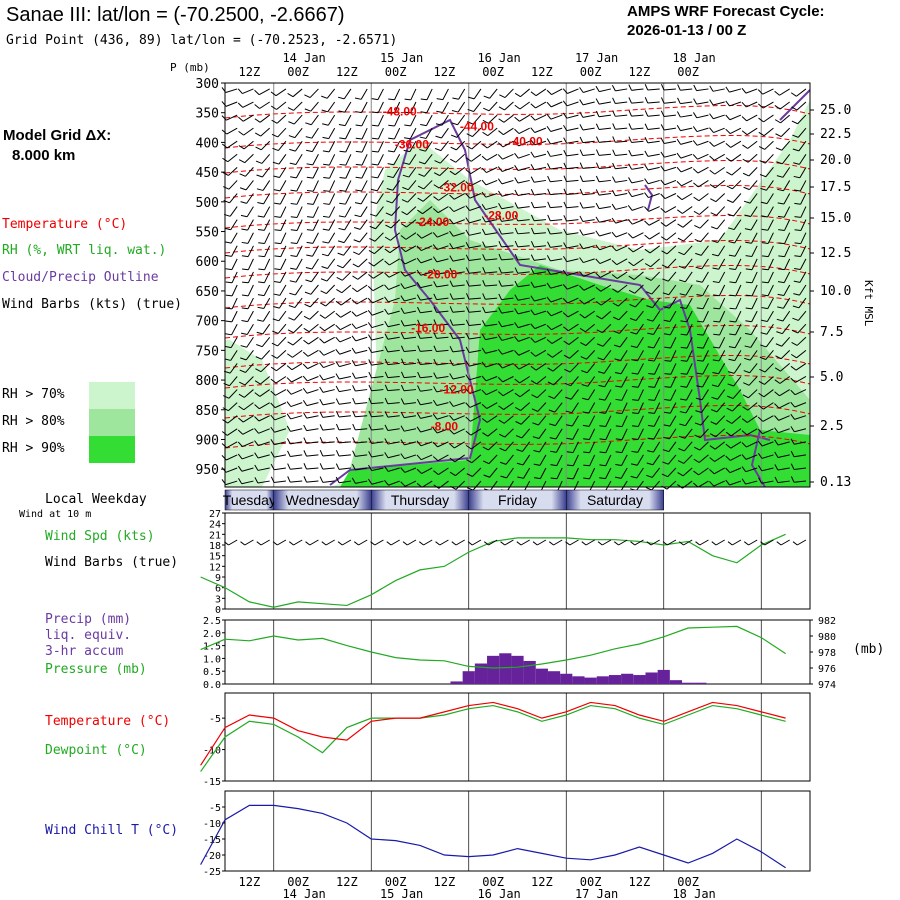 This screenshot has height=900, width=900. What do you see at coordinates (554, 677) in the screenshot?
I see `precip-bar` at bounding box center [554, 677].